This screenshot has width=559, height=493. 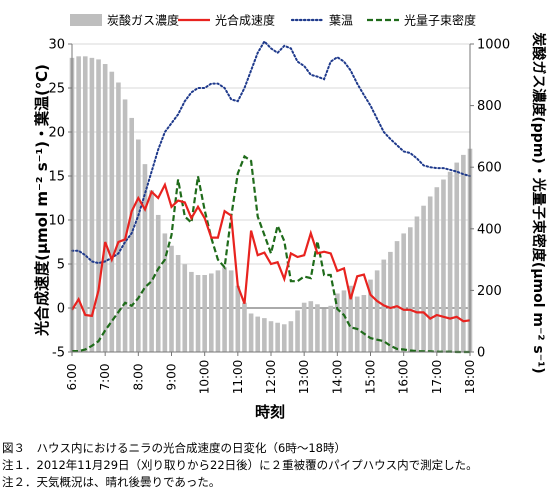 I want to click on y-left-tick-label: 30, so click(x=56, y=45).